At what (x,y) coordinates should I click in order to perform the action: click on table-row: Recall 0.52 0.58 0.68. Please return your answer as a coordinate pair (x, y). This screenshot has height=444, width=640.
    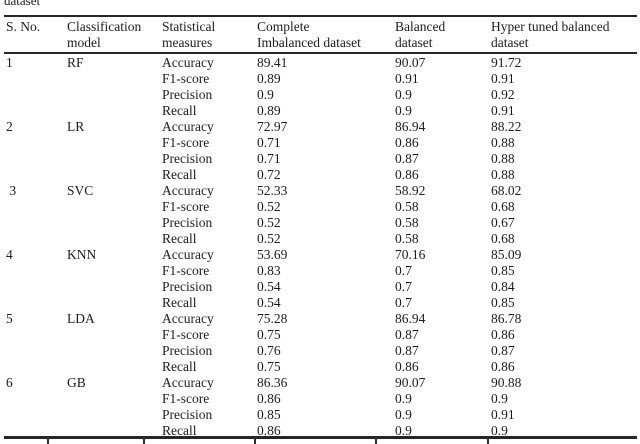
    Looking at the image, I should click on (320, 239).